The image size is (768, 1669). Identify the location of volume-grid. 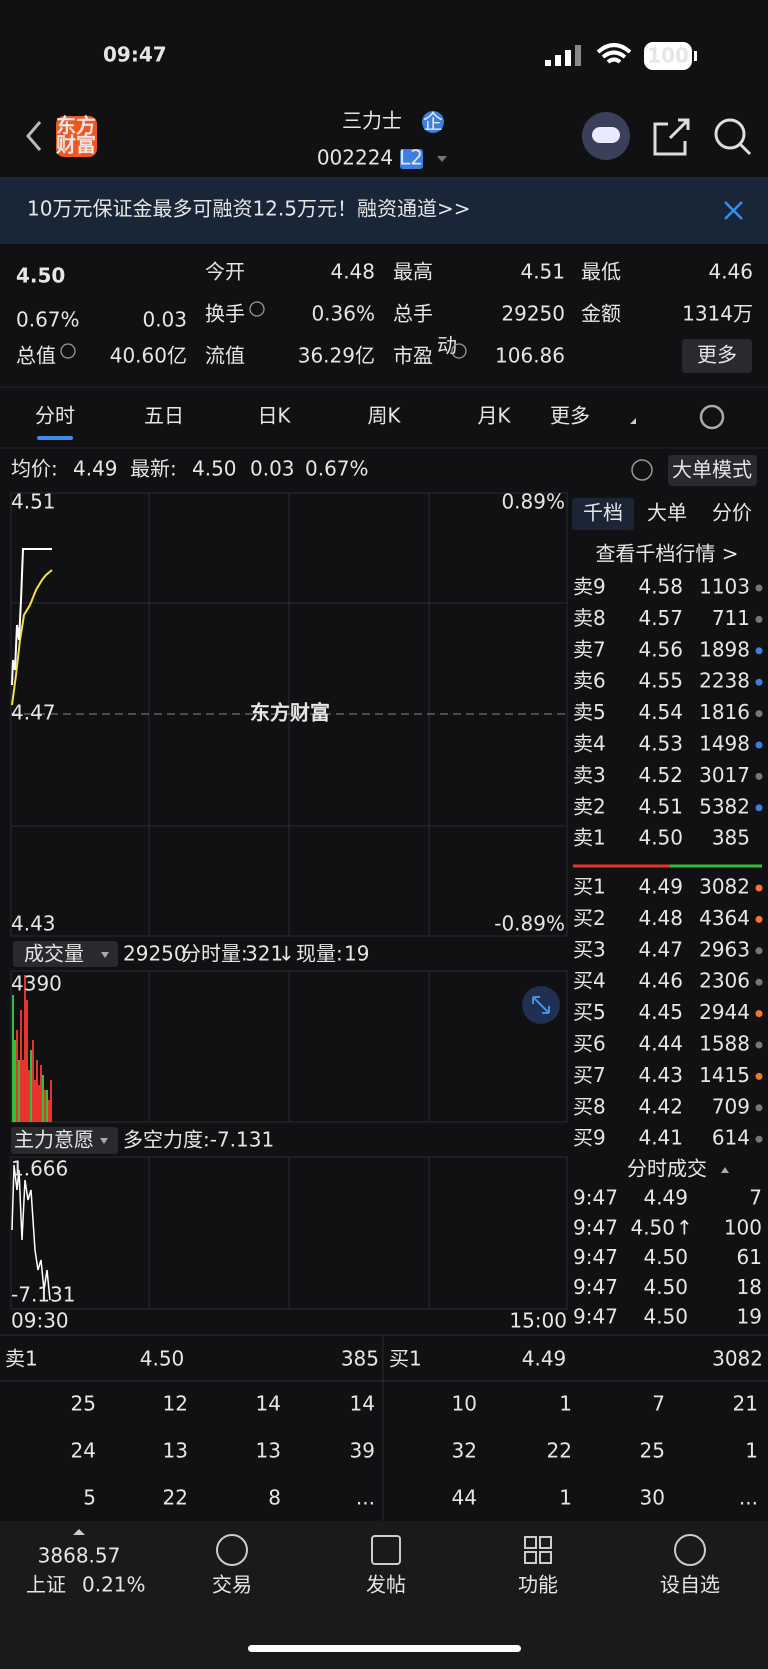
(289, 1046).